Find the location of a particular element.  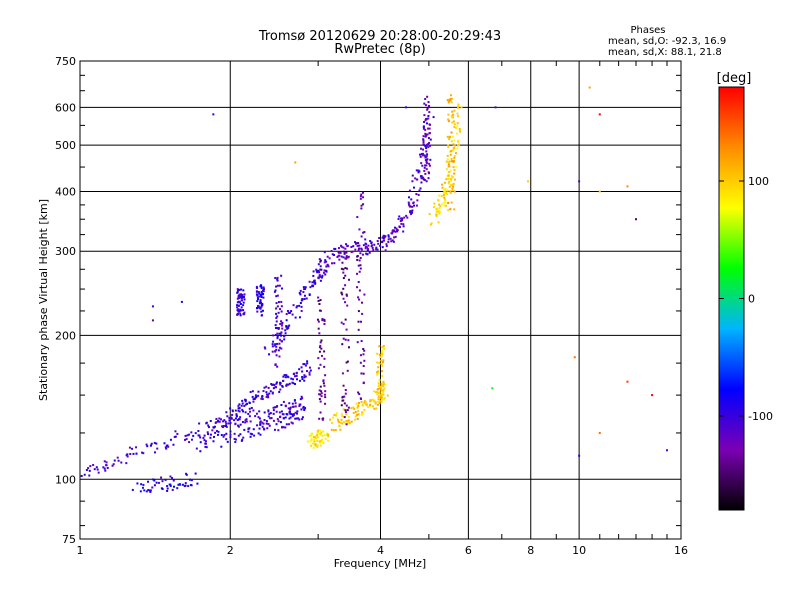

x-tick-label: 4 is located at coordinates (380, 550).